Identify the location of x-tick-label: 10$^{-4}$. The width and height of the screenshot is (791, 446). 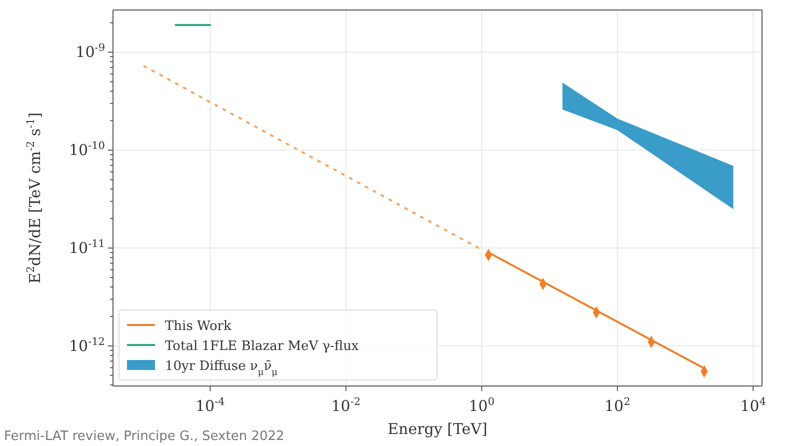
(211, 405).